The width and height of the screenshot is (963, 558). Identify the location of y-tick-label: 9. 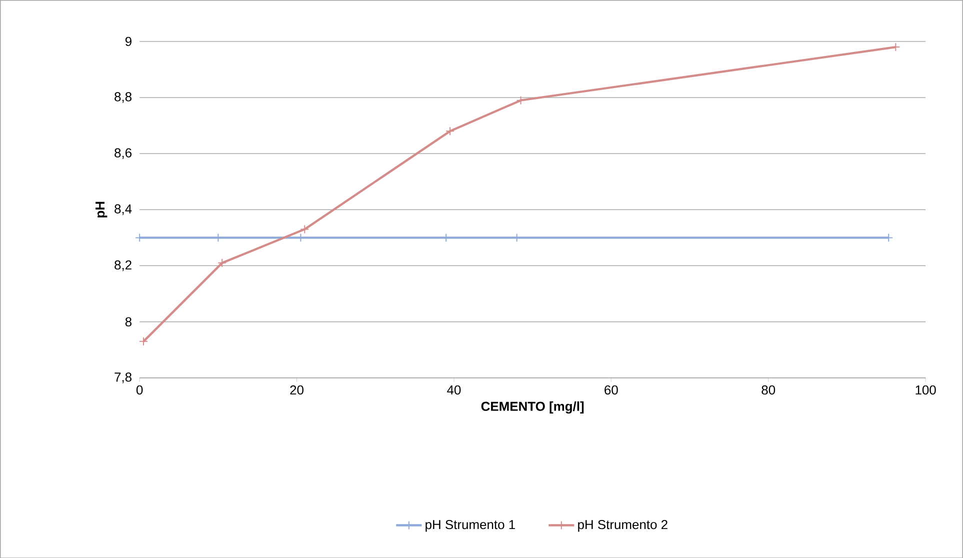
(128, 41).